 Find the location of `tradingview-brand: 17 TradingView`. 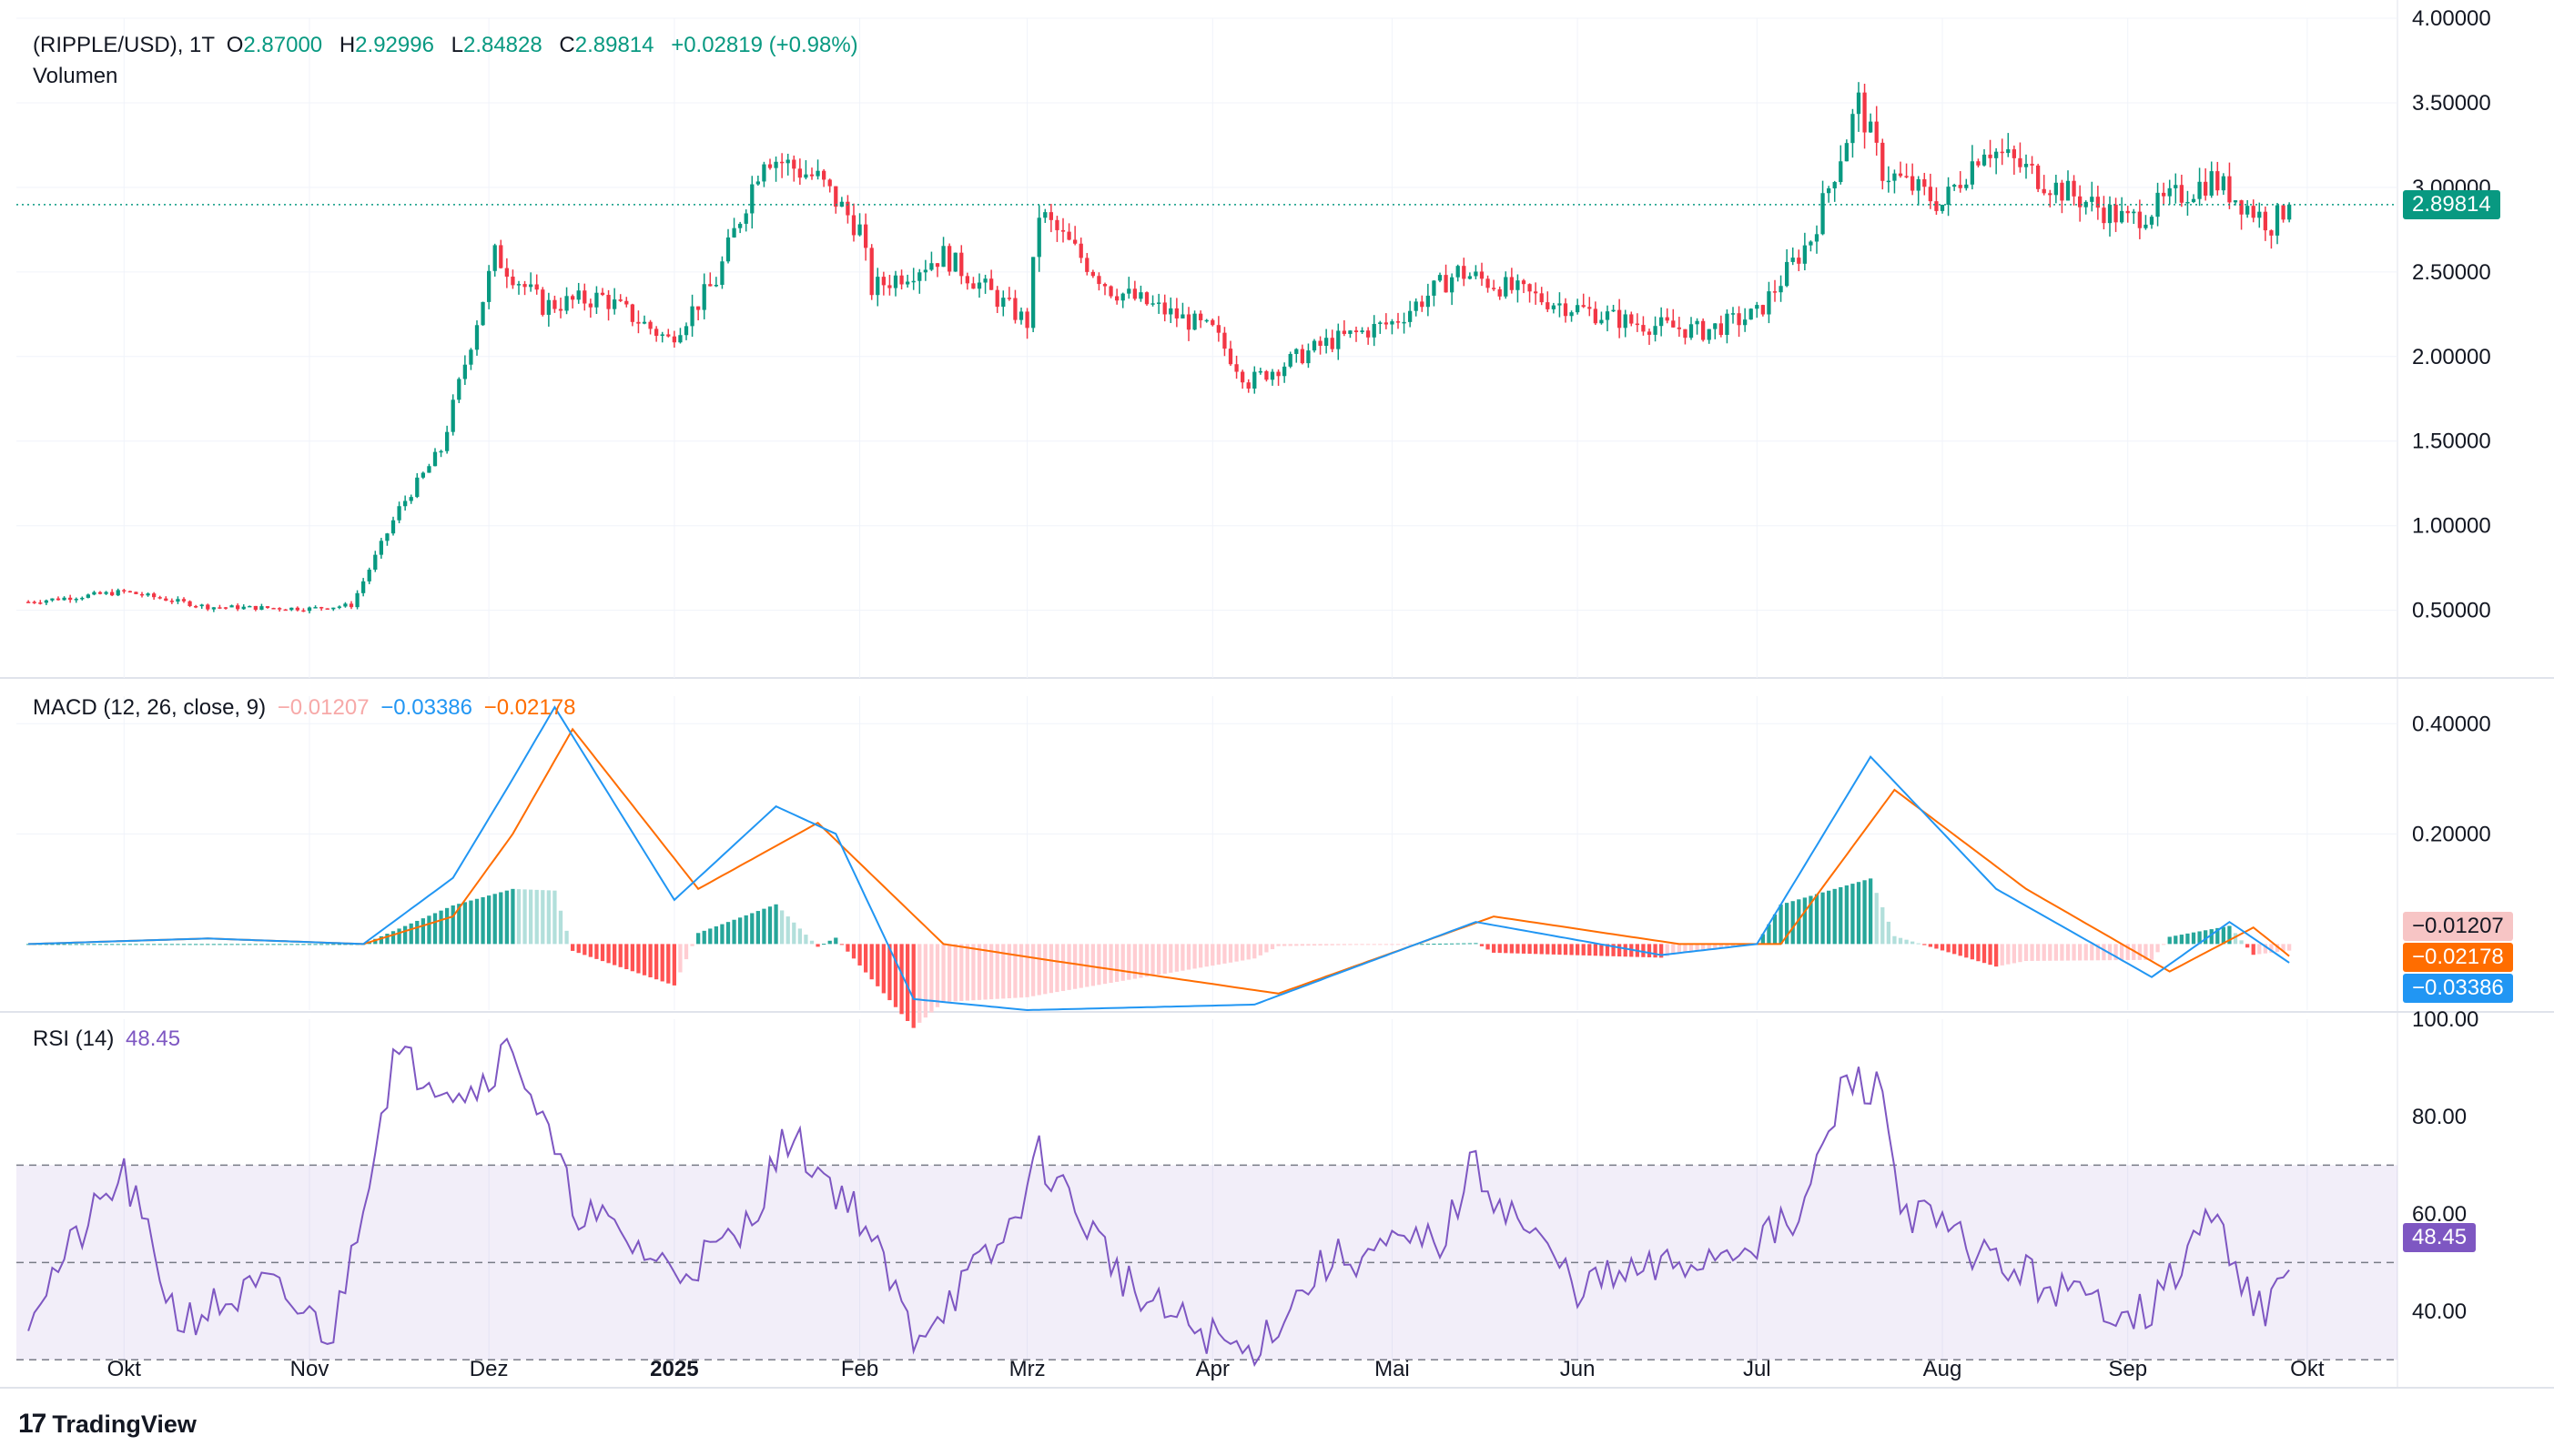

tradingview-brand: 17 TradingView is located at coordinates (107, 1425).